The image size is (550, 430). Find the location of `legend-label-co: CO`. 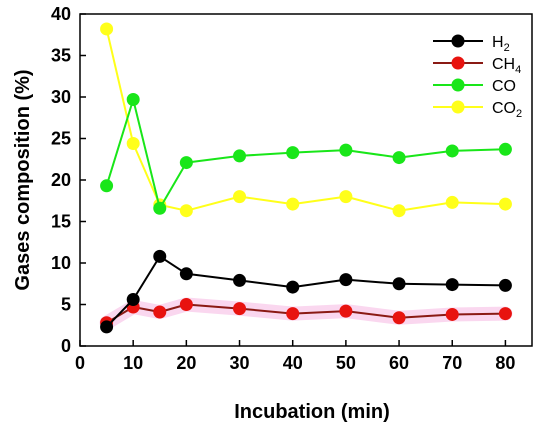

legend-label-co: CO is located at coordinates (504, 86).